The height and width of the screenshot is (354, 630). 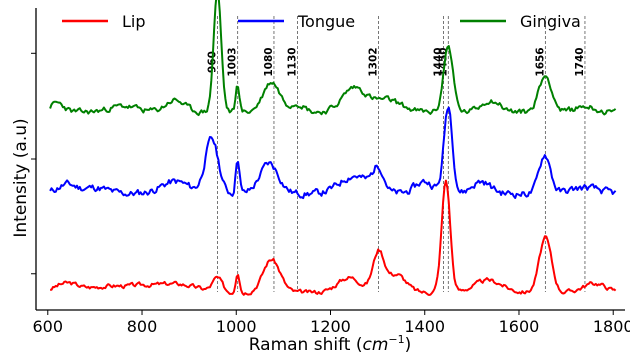 What do you see at coordinates (396, 339) in the screenshot?
I see `x-axis-title-unit-exponent: −1` at bounding box center [396, 339].